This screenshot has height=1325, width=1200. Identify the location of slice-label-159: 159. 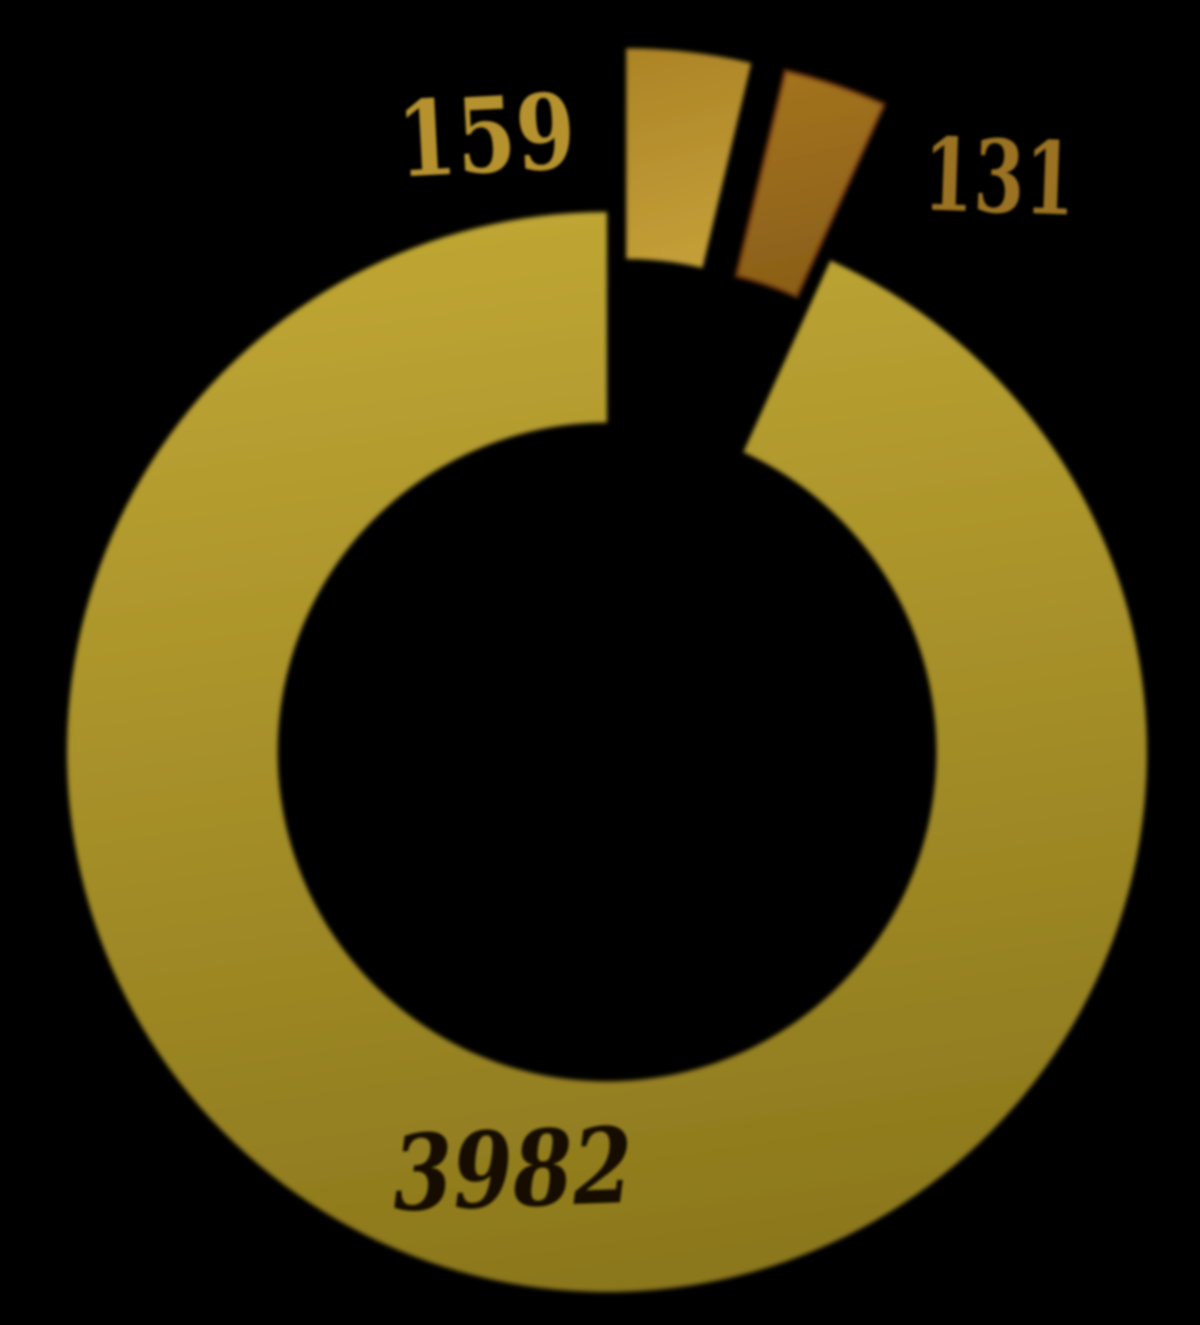
(486, 135).